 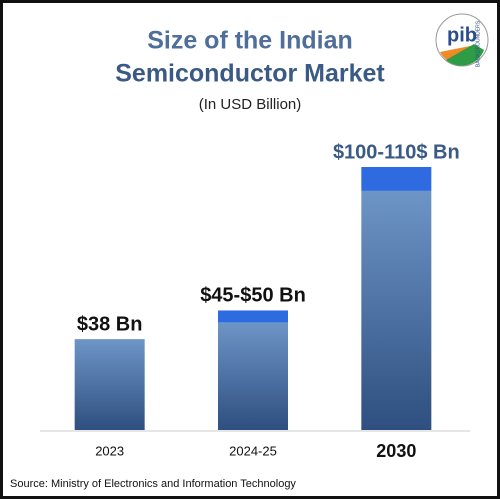 I want to click on logo: pib BACKGROUNDERS, so click(x=462, y=40).